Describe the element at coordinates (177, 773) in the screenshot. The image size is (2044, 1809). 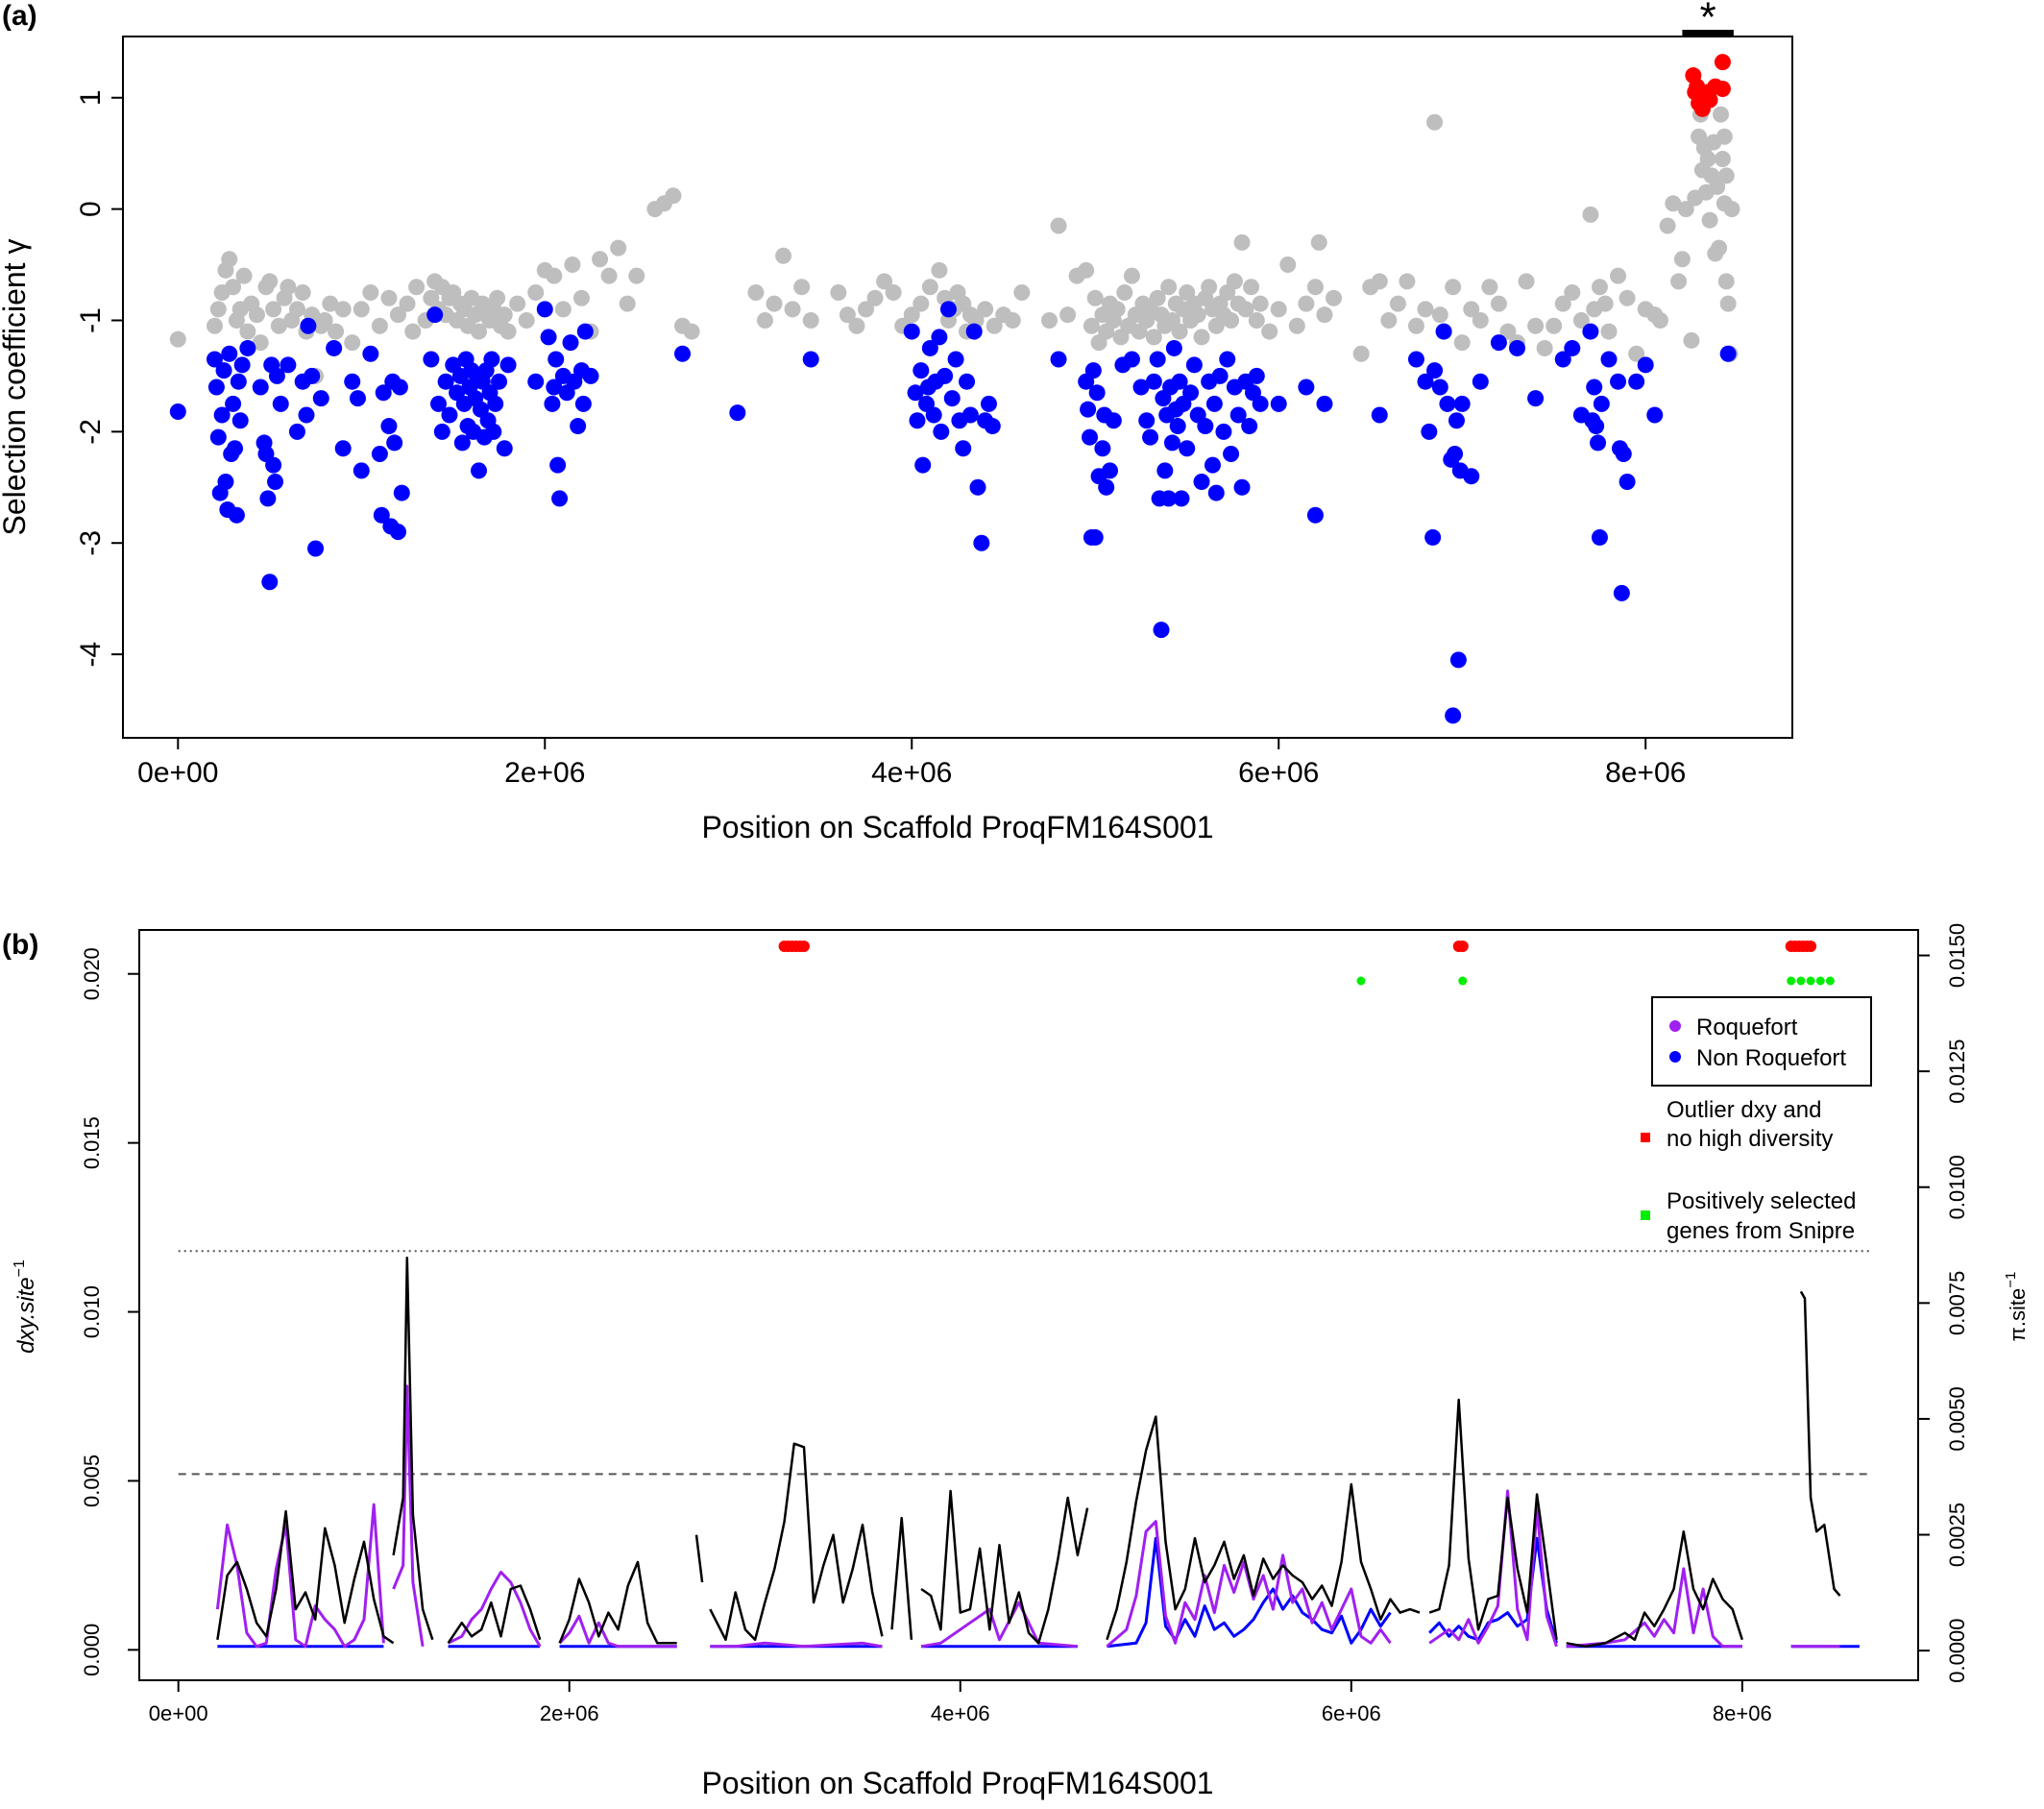
I see `x-tick-label: 0e+00` at that location.